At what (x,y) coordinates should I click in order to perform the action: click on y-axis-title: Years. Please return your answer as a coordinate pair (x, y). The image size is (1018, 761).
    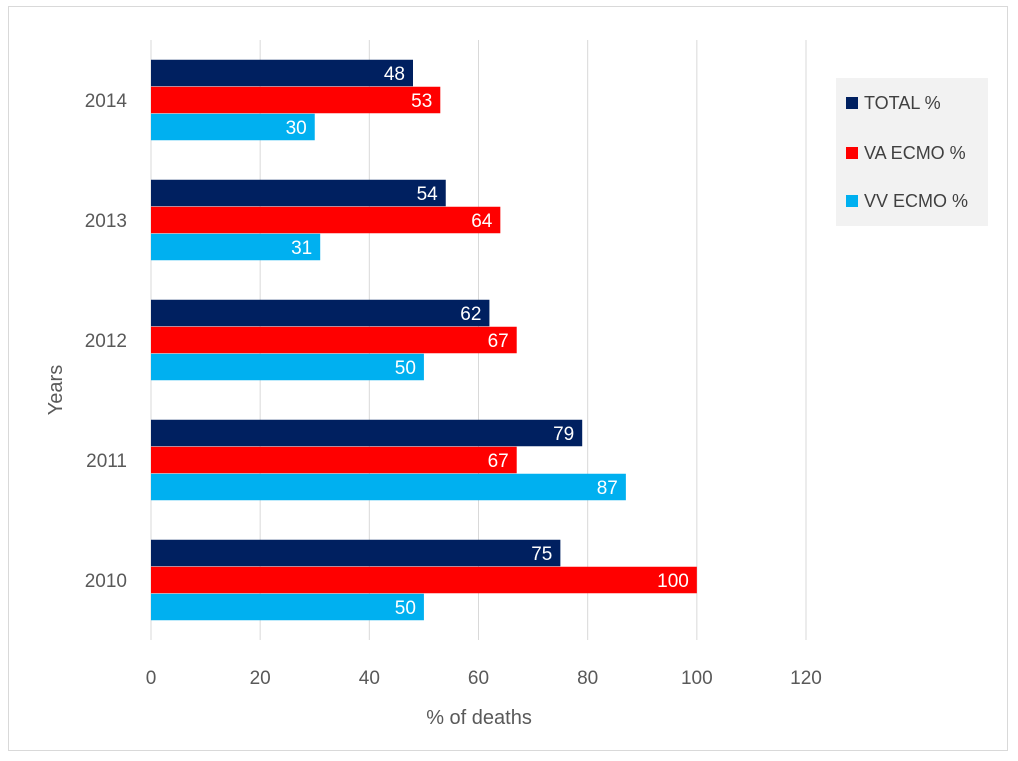
    Looking at the image, I should click on (56, 390).